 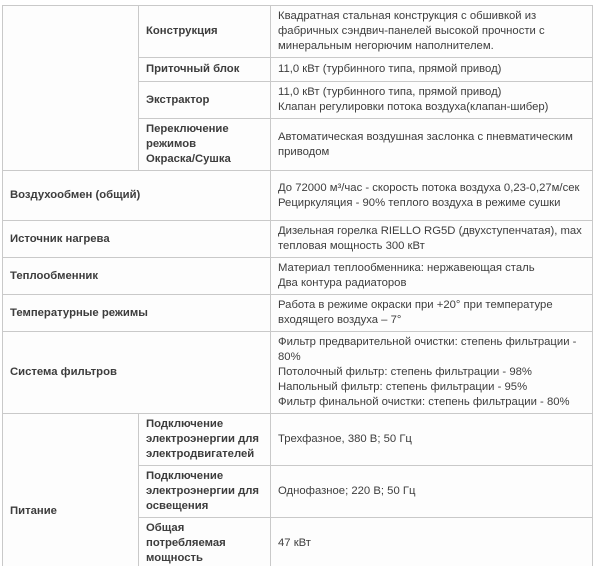 What do you see at coordinates (431, 491) in the screenshot?
I see `spec-value-cell: Однофазное; 220 В; 50 Гц` at bounding box center [431, 491].